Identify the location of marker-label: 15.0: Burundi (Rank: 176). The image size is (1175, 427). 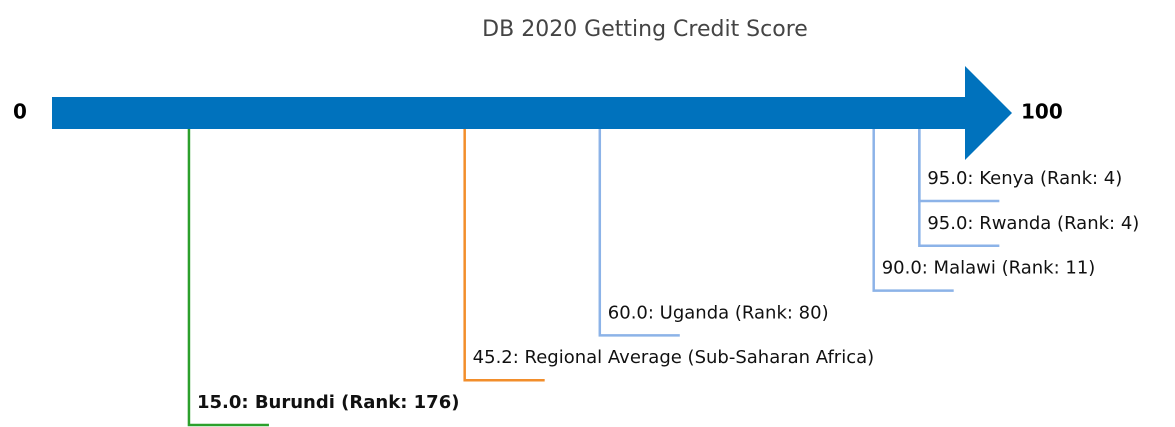
(328, 402).